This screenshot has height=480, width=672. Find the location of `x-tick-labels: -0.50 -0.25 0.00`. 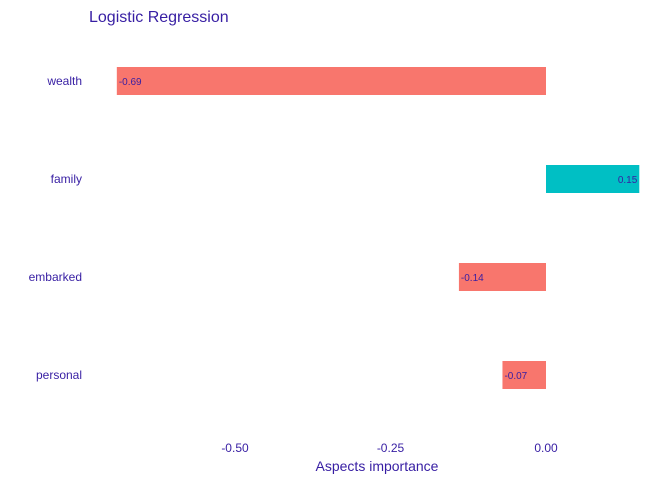

x-tick-labels: -0.50 -0.25 0.00 is located at coordinates (389, 448).